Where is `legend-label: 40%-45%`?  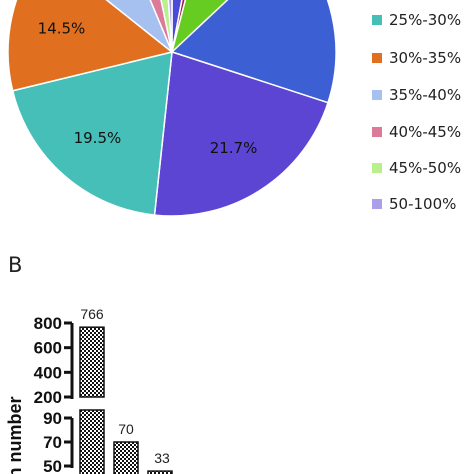 legend-label: 40%-45% is located at coordinates (425, 132).